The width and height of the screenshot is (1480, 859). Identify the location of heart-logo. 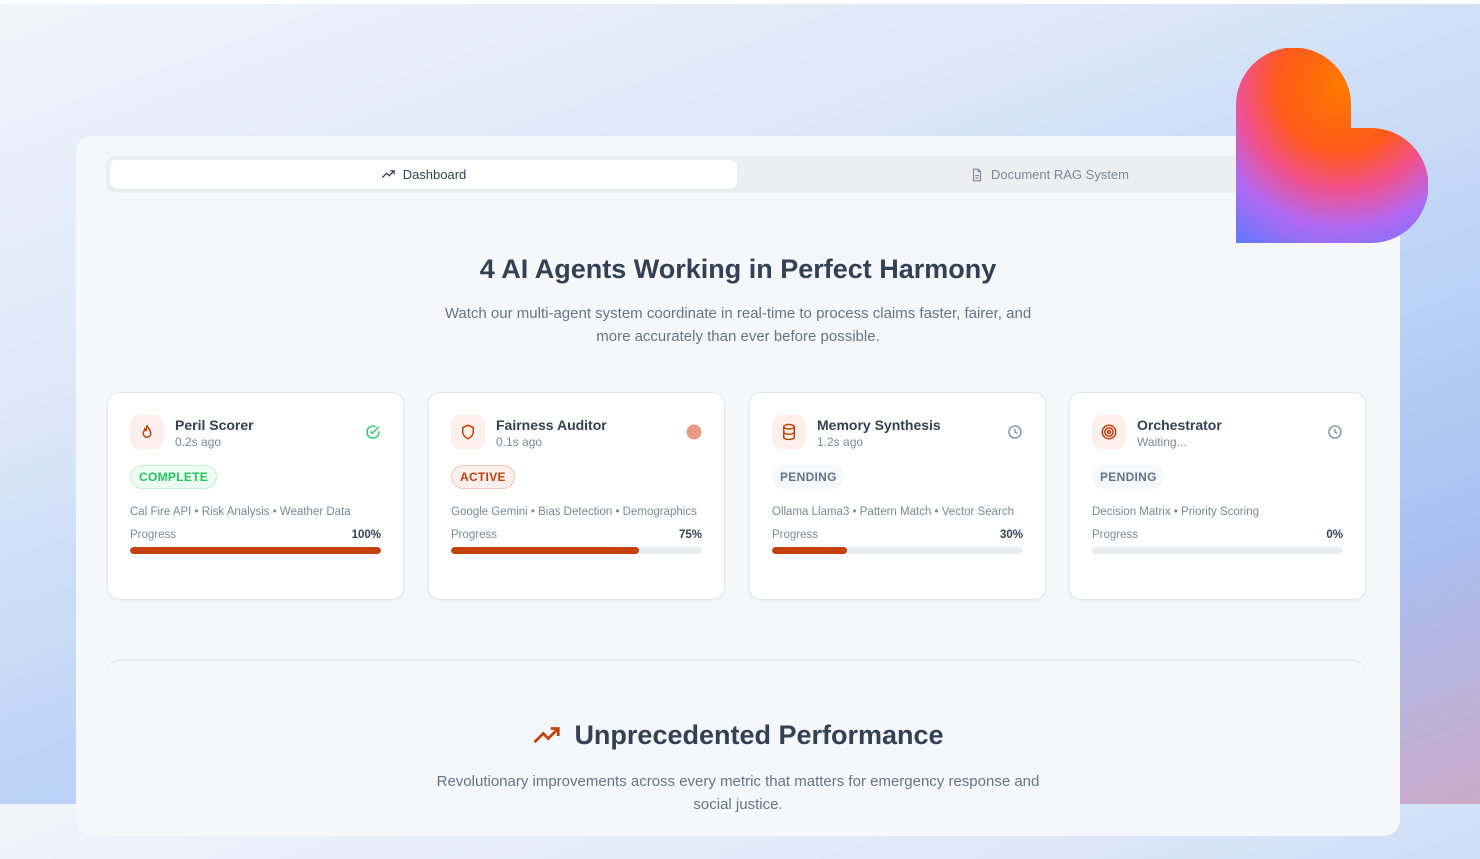
(1332, 145).